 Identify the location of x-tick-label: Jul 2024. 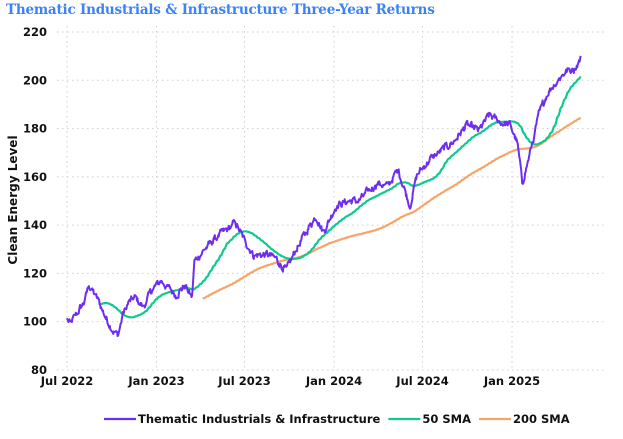
(421, 381).